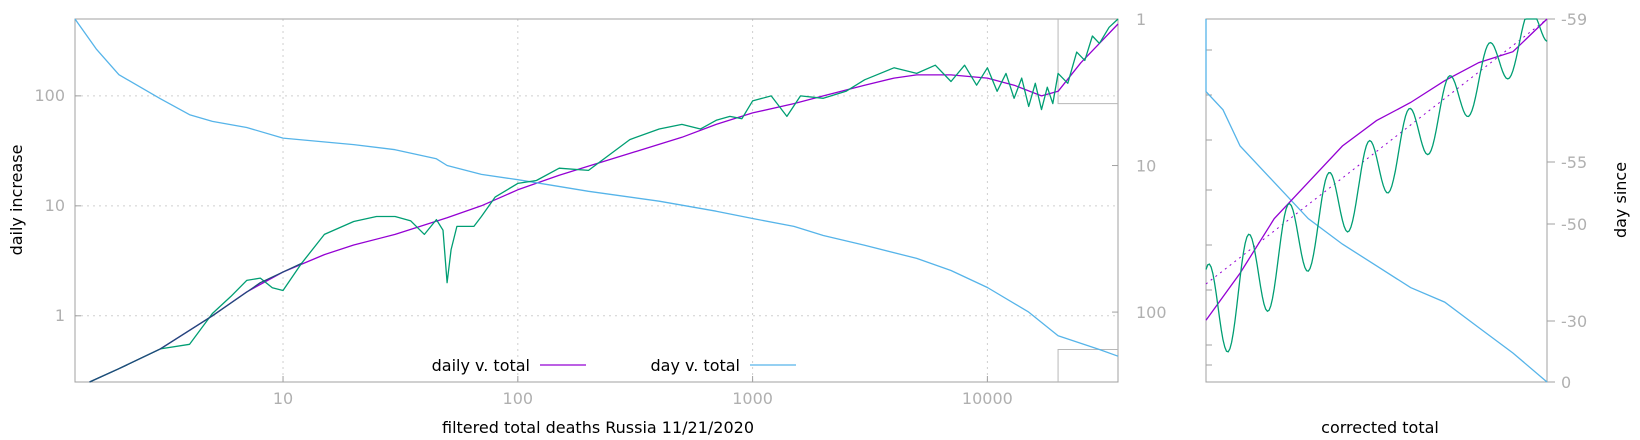  I want to click on x-tick-label: 1000, so click(752, 398).